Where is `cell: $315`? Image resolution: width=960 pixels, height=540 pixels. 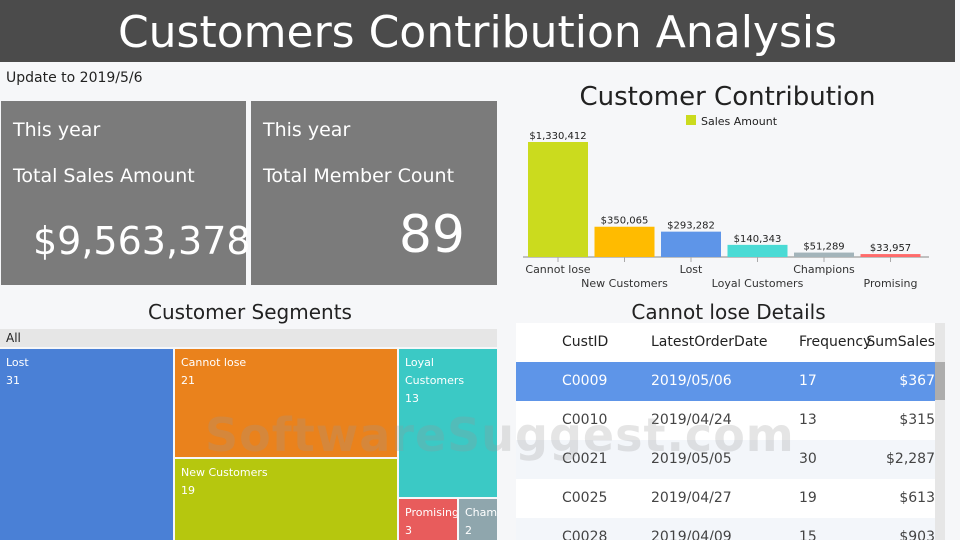 cell: $315 is located at coordinates (917, 420).